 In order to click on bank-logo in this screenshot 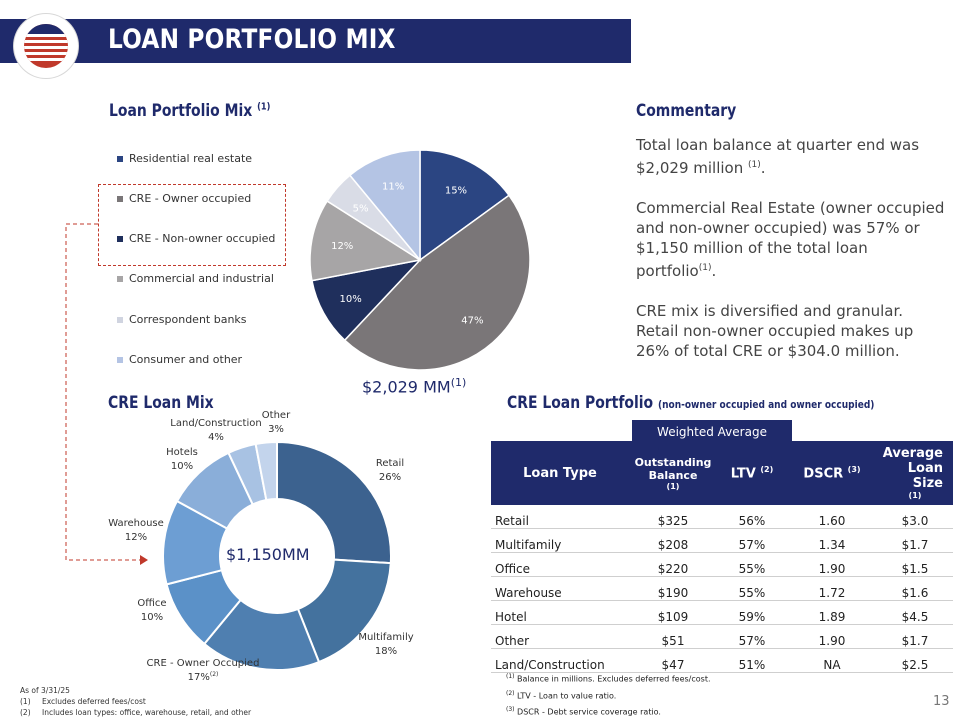, I will do `click(46, 46)`.